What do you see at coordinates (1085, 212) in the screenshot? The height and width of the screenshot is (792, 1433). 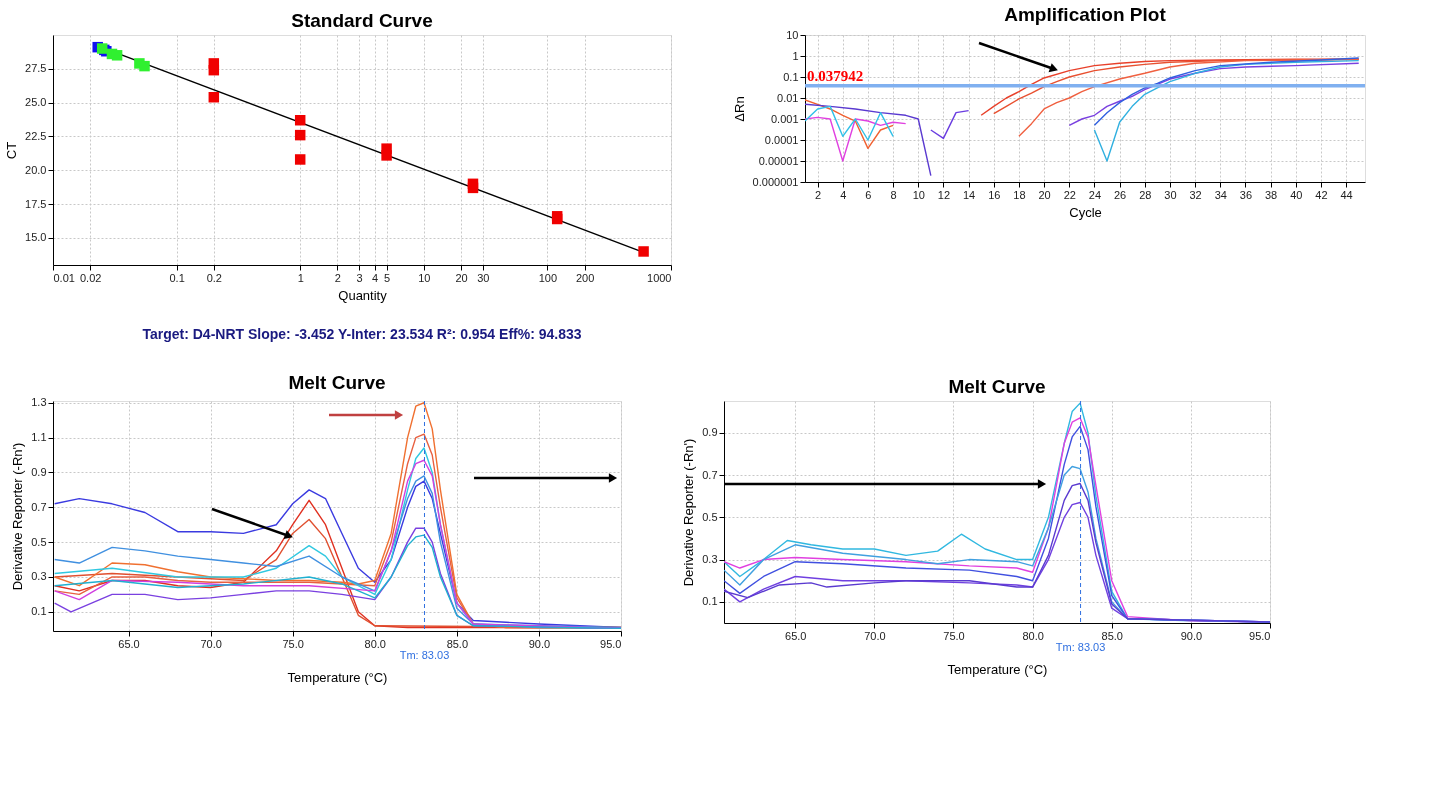 I see `x-axis-title: Cycle` at bounding box center [1085, 212].